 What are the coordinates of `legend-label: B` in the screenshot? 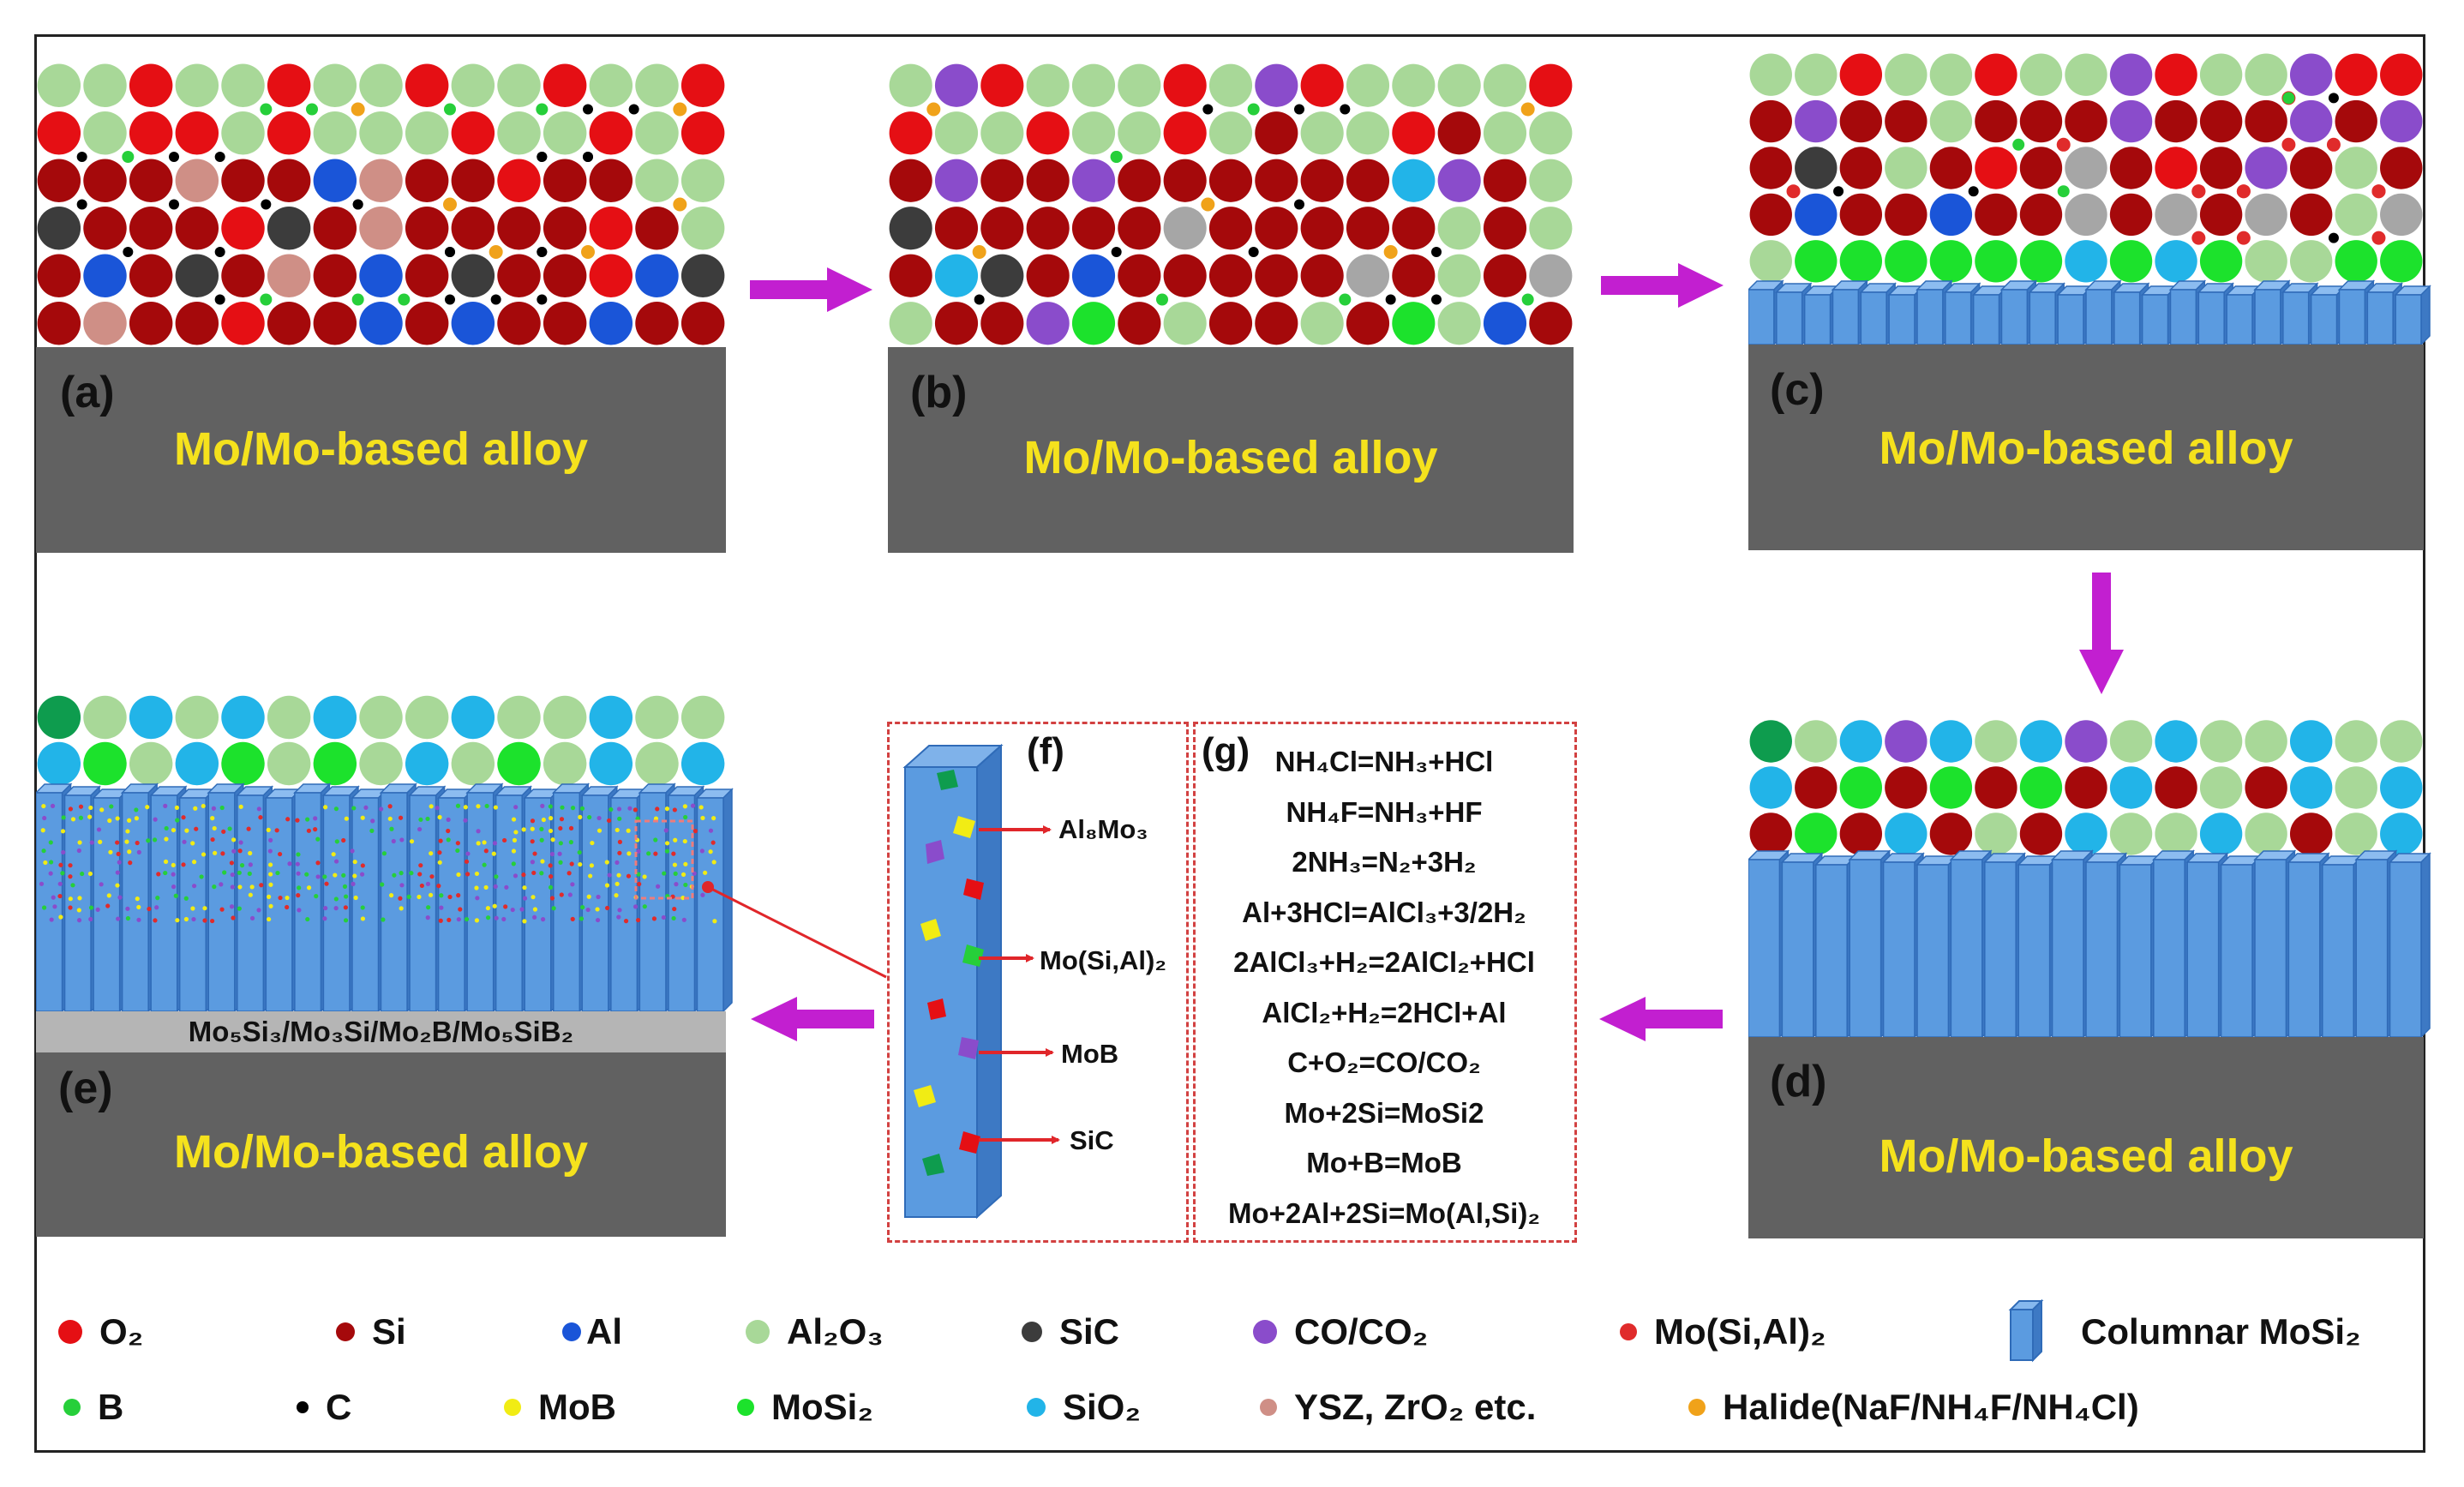 It's located at (111, 1407).